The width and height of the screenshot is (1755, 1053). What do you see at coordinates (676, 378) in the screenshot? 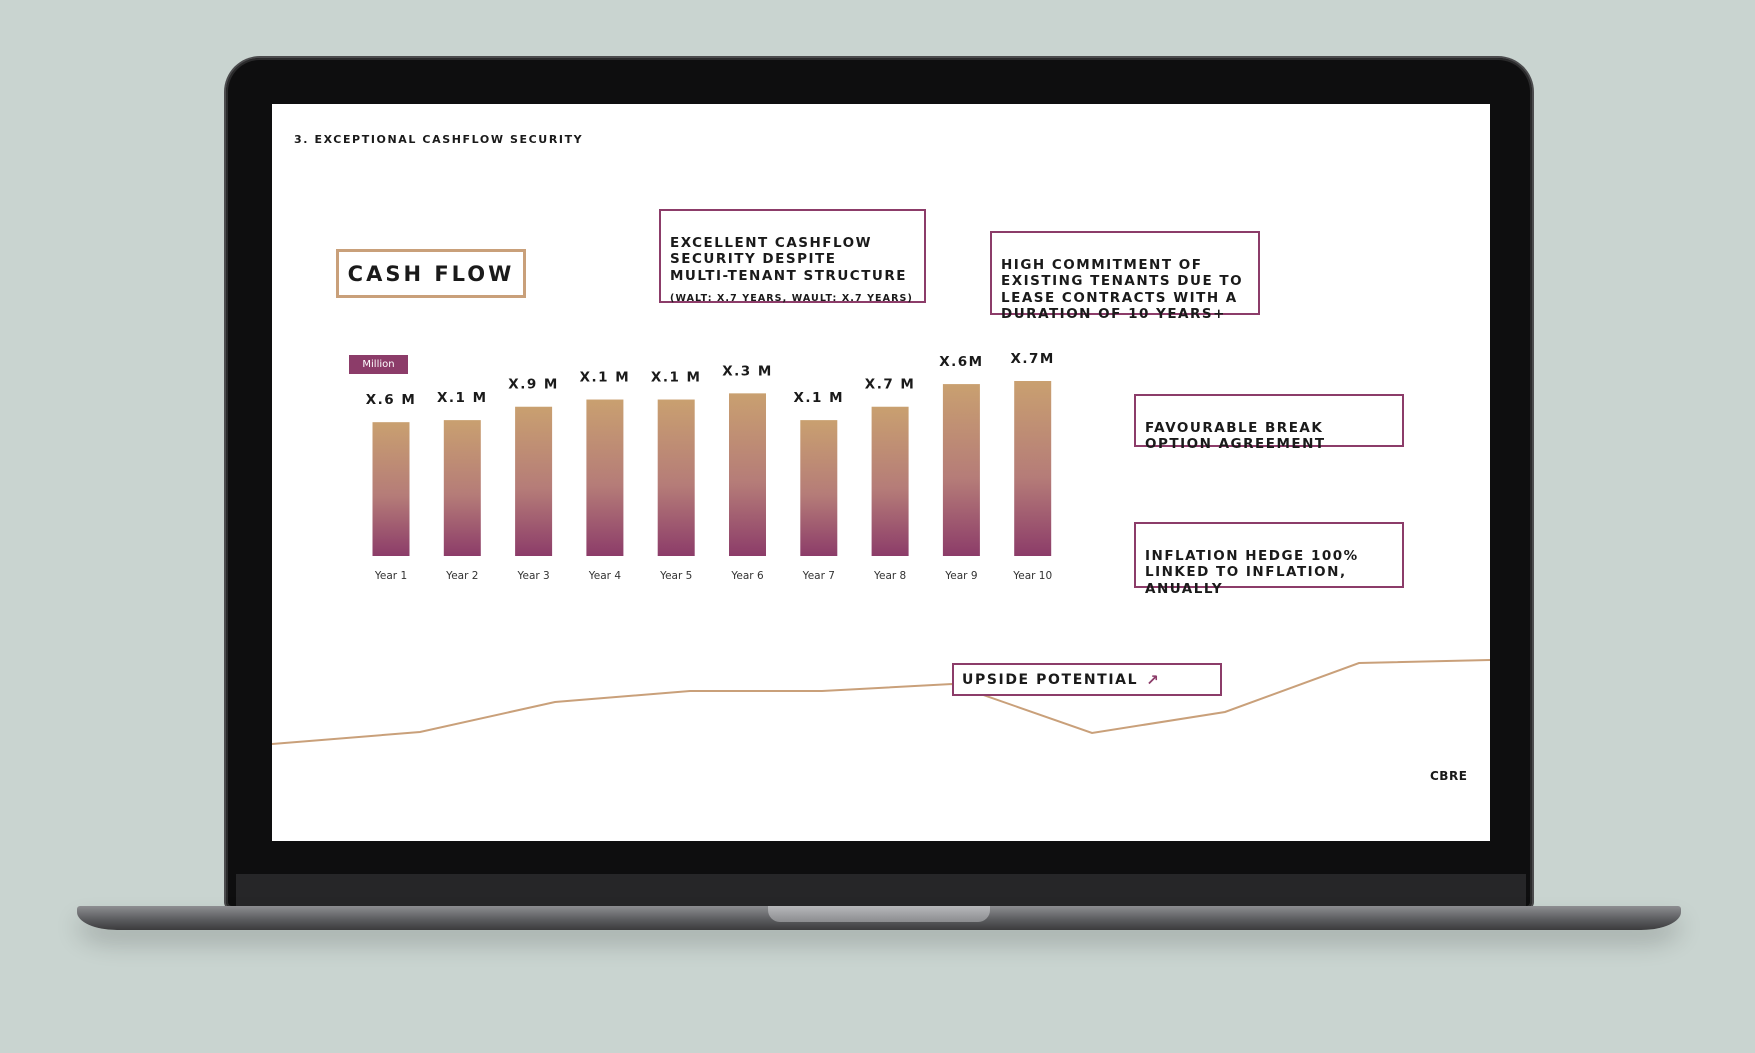
I see `bar-value-label-5: X.1 M` at bounding box center [676, 378].